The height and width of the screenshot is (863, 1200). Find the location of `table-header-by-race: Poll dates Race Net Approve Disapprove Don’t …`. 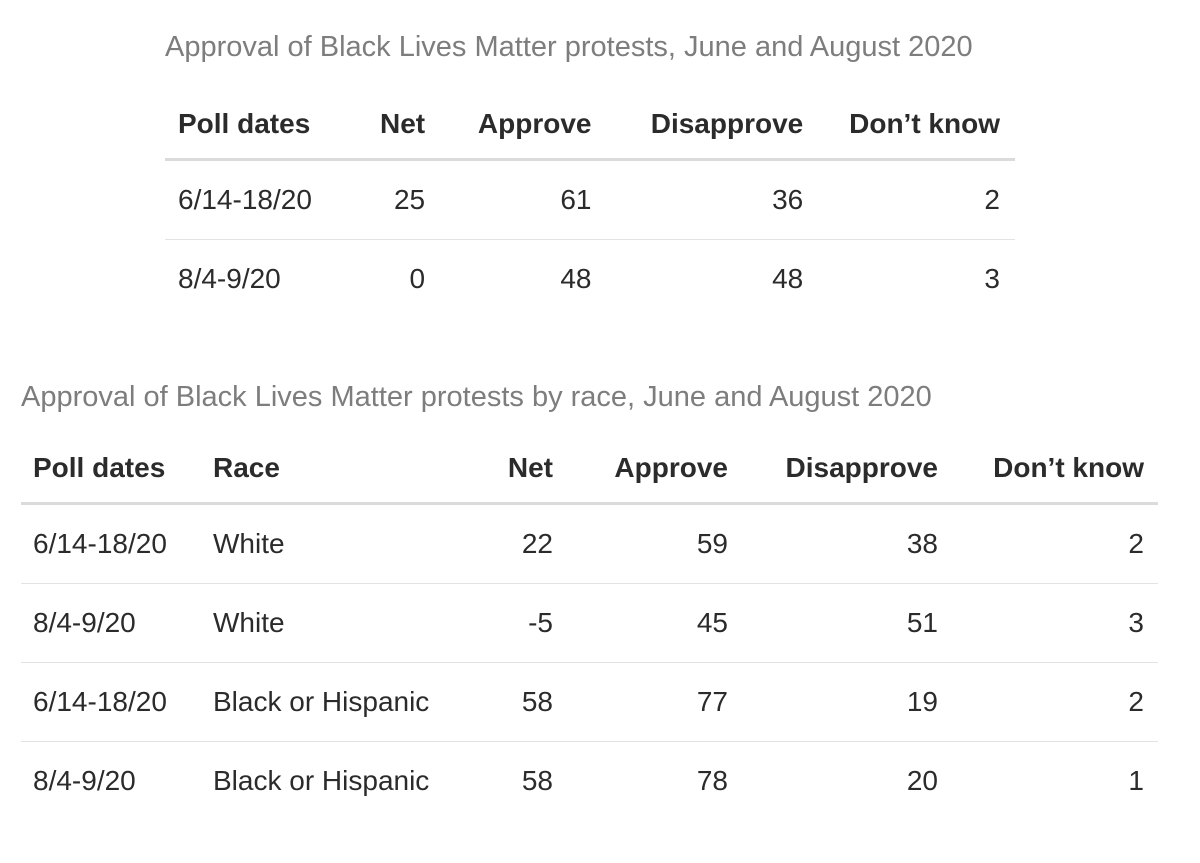

table-header-by-race: Poll dates Race Net Approve Disapprove Don’t … is located at coordinates (589, 476).